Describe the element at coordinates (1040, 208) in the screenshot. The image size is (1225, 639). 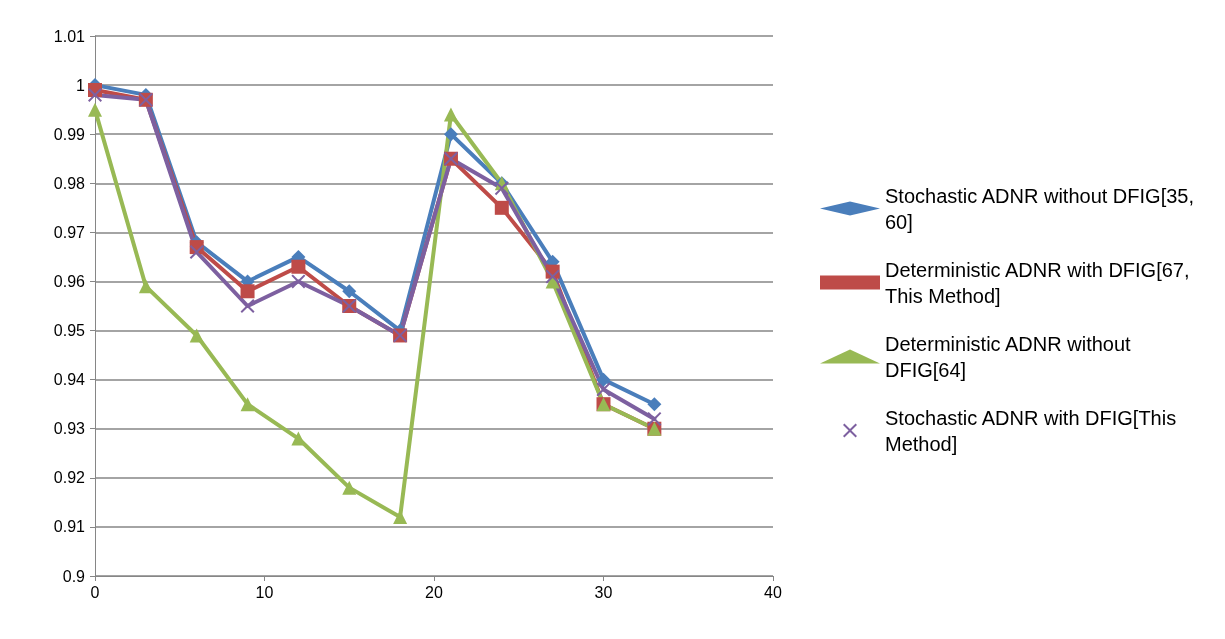
I see `legend-label: Stochastic ADNR without DFIG[35,60]` at that location.